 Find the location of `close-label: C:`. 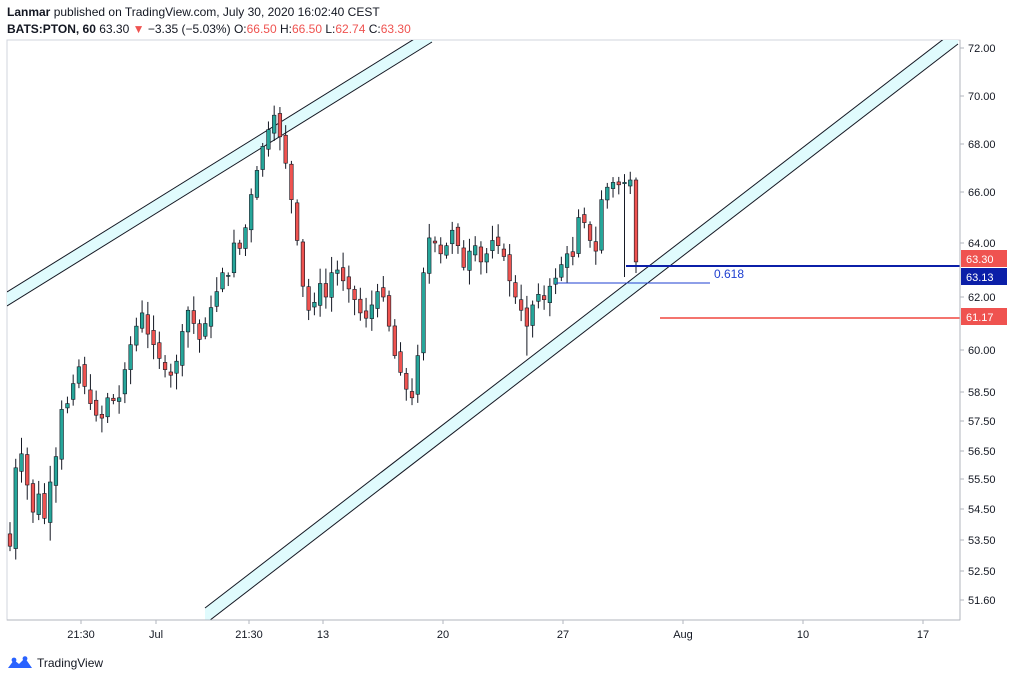

close-label: C: is located at coordinates (374, 29).